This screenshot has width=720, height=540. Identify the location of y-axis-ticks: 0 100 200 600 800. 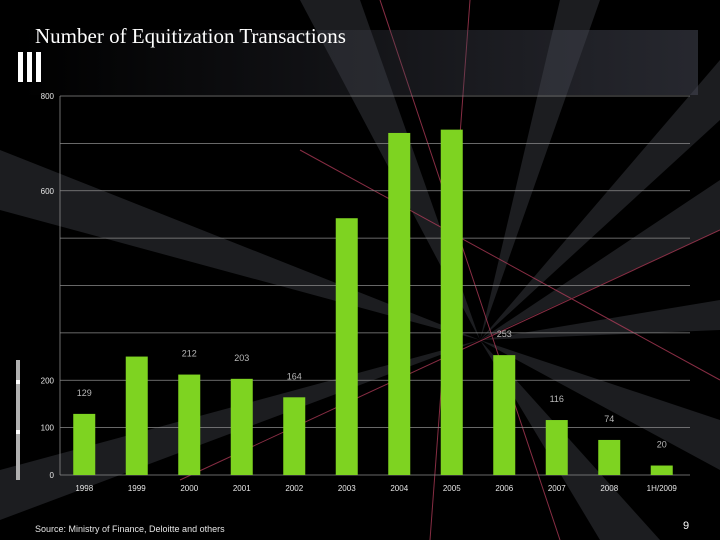
(48, 286).